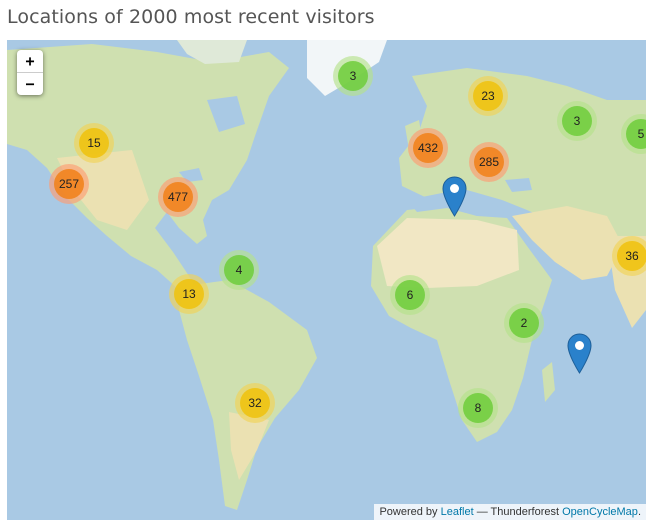 The width and height of the screenshot is (646, 526). Describe the element at coordinates (30, 84) in the screenshot. I see `zoom-out-button: −` at that location.